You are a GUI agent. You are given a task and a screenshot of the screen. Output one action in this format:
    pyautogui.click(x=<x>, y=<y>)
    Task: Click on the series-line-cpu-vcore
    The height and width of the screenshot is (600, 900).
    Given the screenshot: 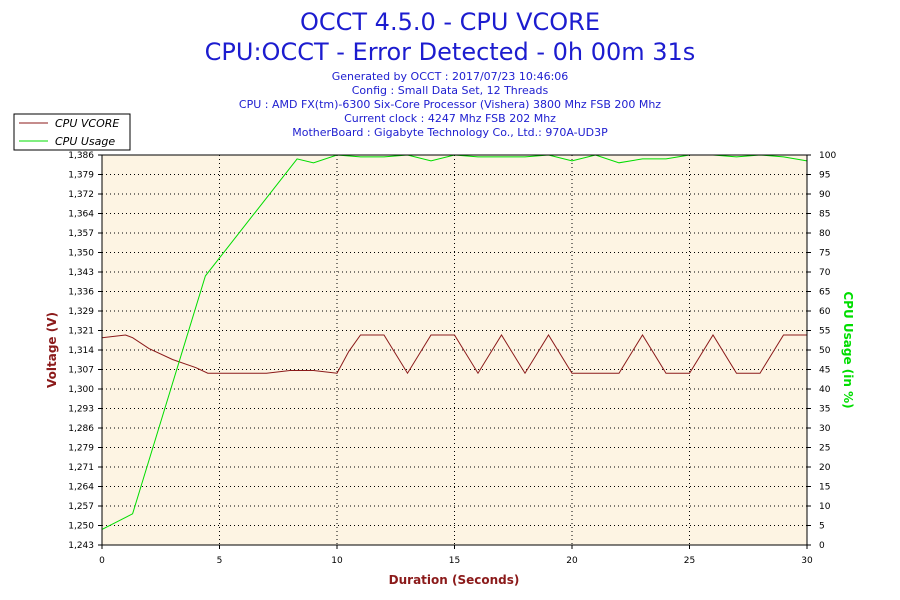 What is the action you would take?
    pyautogui.click(x=454, y=354)
    